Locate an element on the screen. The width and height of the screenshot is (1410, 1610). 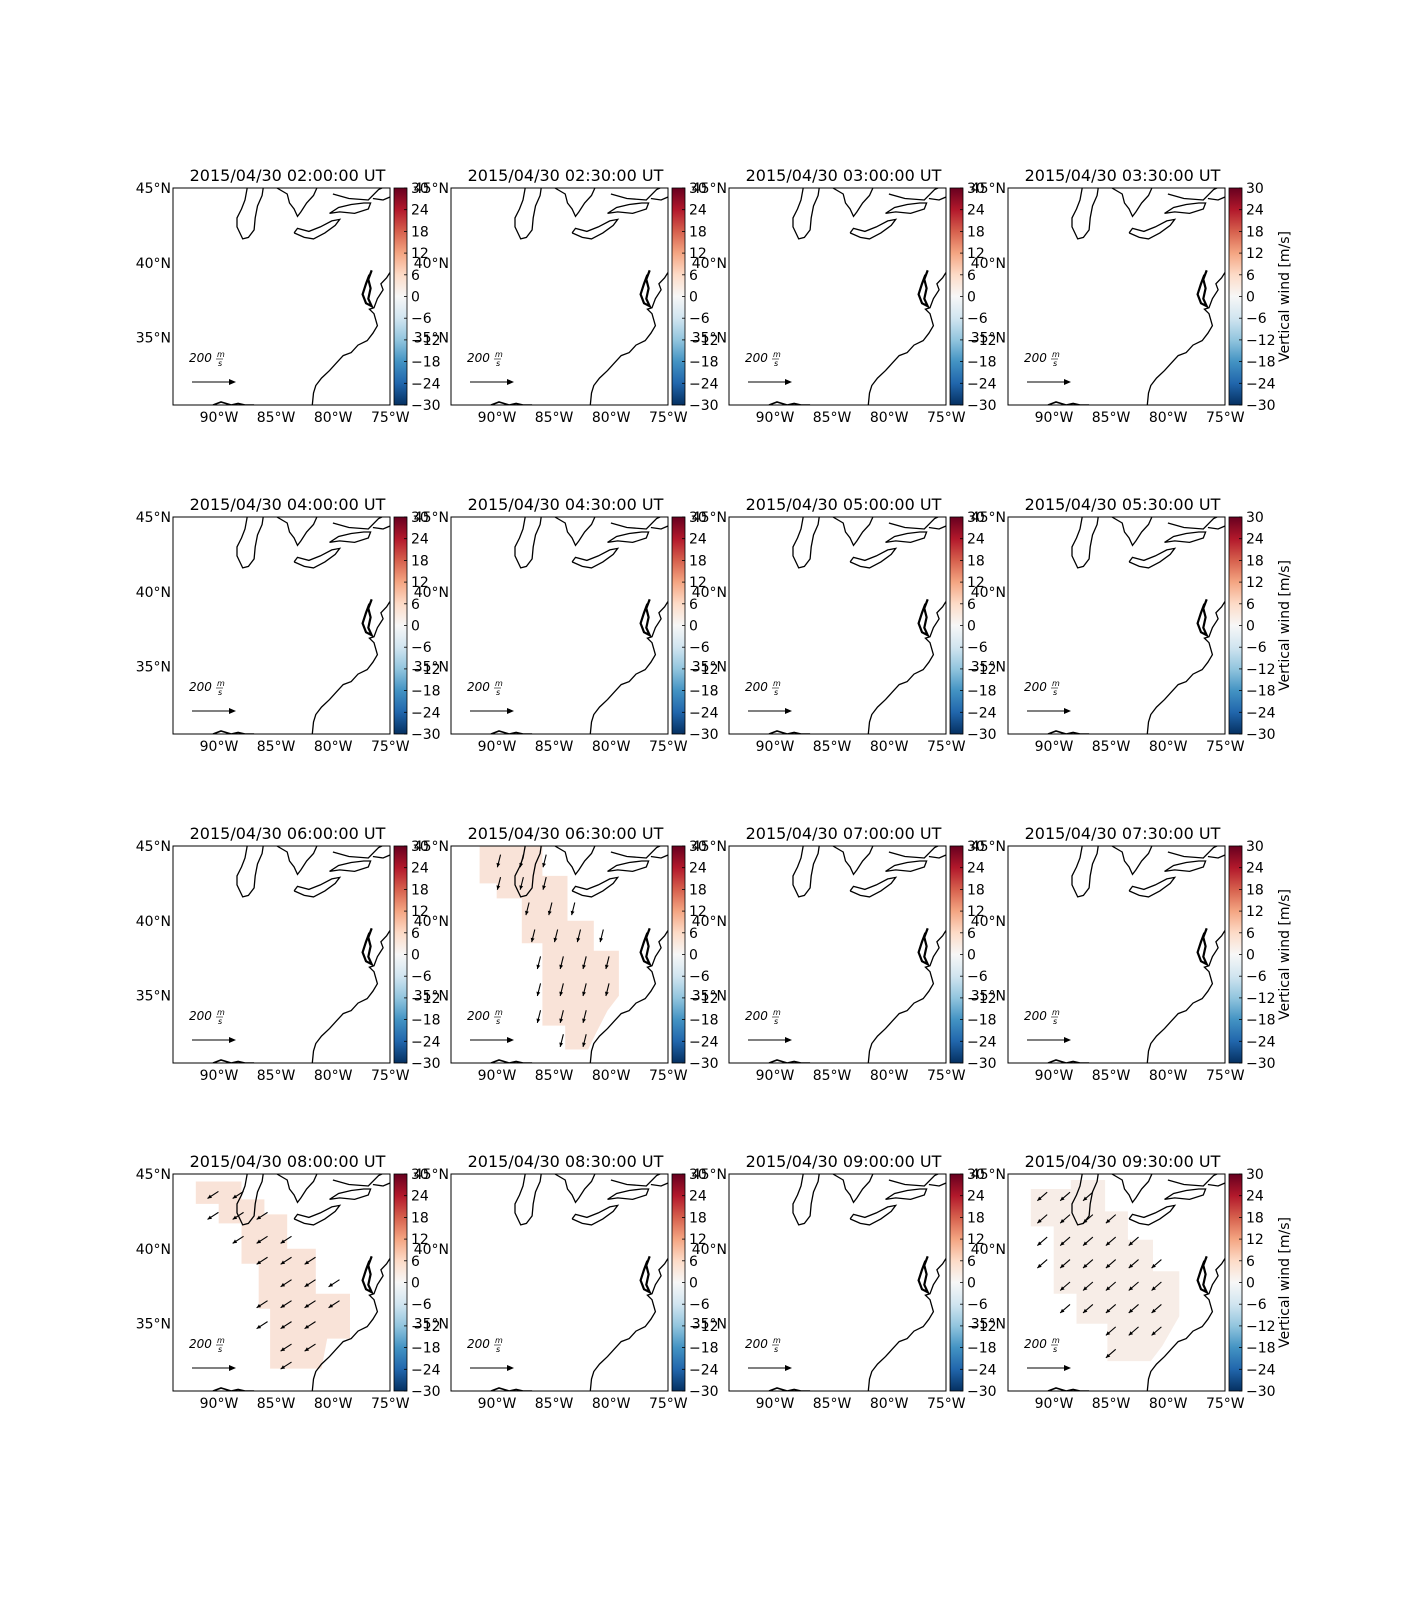
map-area: 200 ms is located at coordinates (845, 954).